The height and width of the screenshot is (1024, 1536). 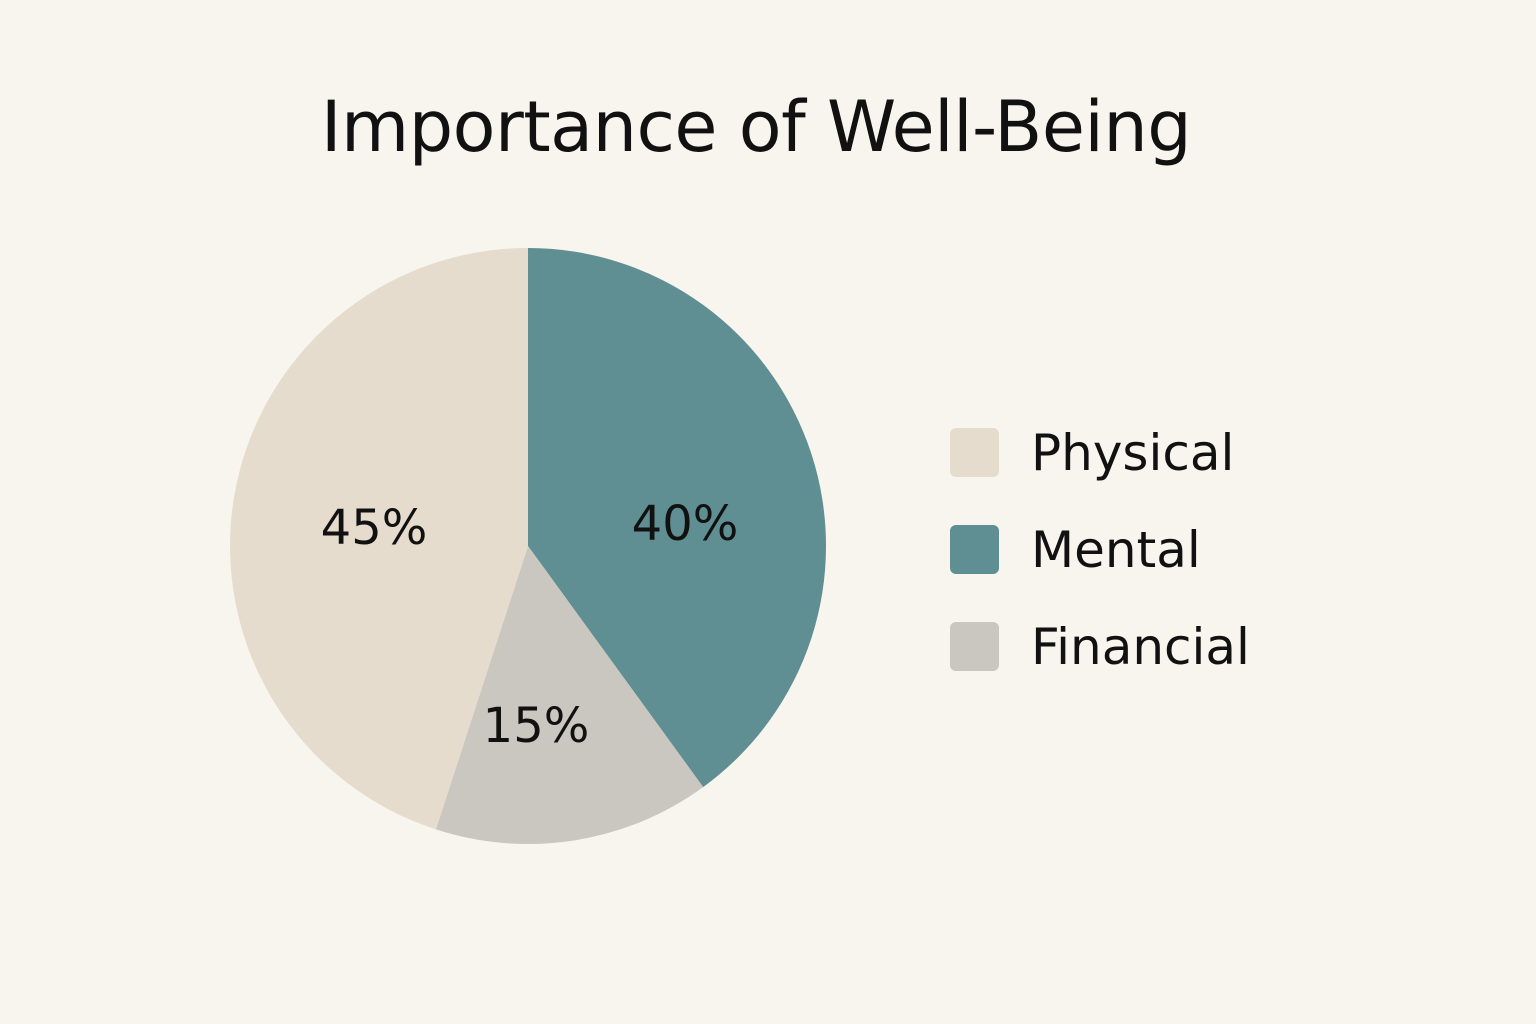 What do you see at coordinates (1140, 647) in the screenshot?
I see `legend-label-financial: Financial` at bounding box center [1140, 647].